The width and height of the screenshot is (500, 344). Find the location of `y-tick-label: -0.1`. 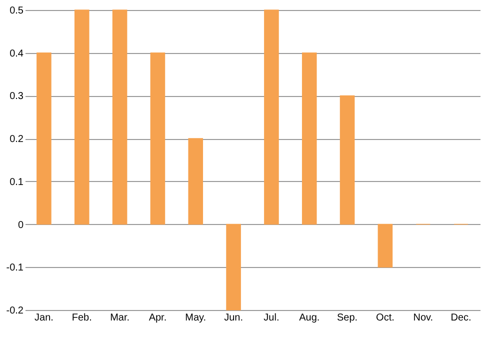

y-tick-label: -0.1 is located at coordinates (15, 268).